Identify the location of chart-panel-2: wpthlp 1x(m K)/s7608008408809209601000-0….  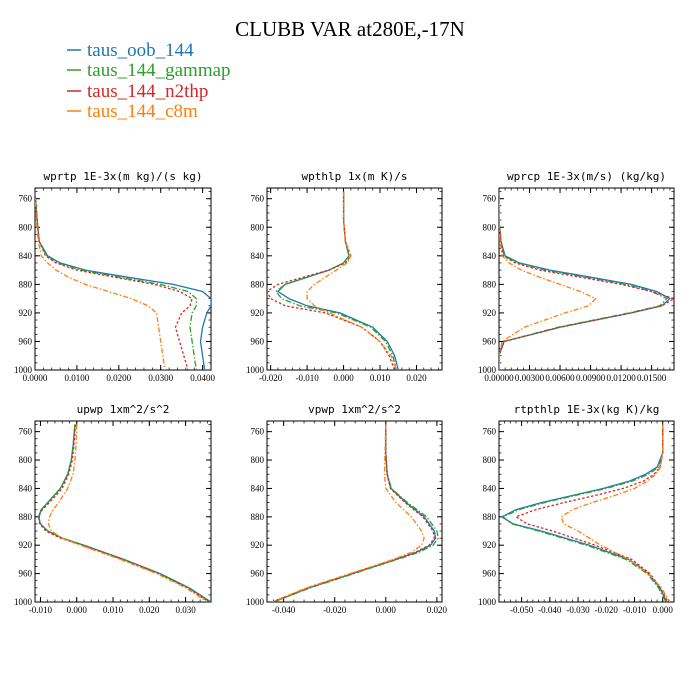
(344, 276).